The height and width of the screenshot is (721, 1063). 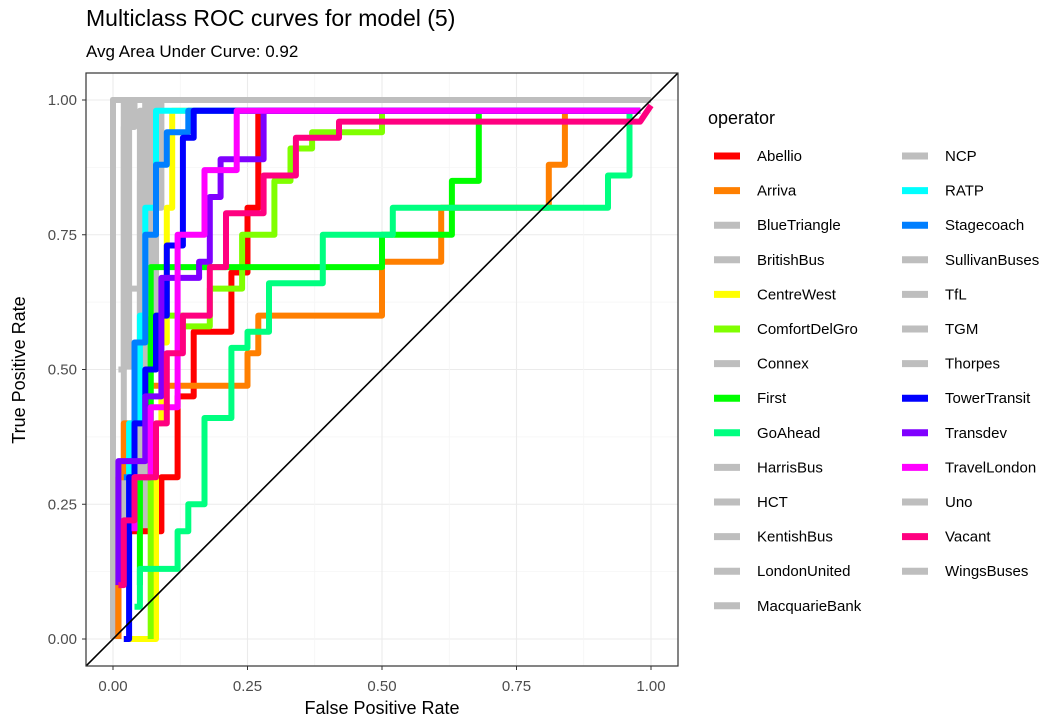 I want to click on x-axis-title: False Positive Rate, so click(x=381, y=708).